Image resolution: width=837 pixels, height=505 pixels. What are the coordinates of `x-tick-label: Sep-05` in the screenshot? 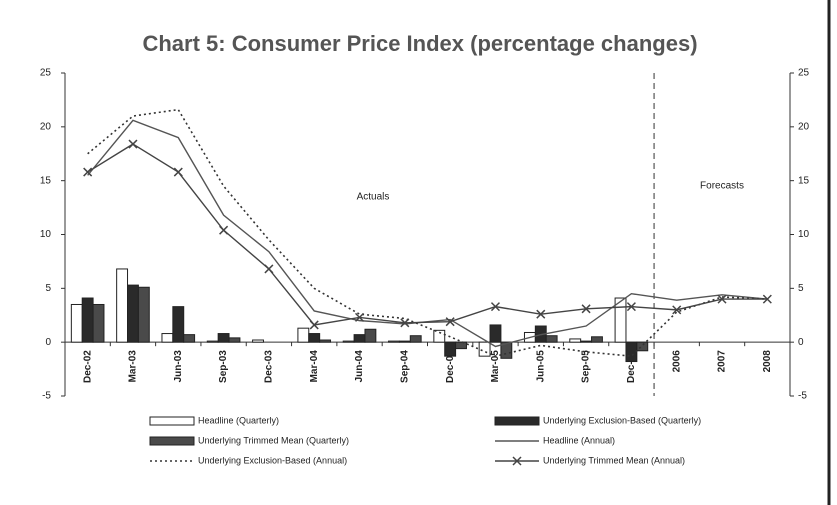 It's located at (586, 366).